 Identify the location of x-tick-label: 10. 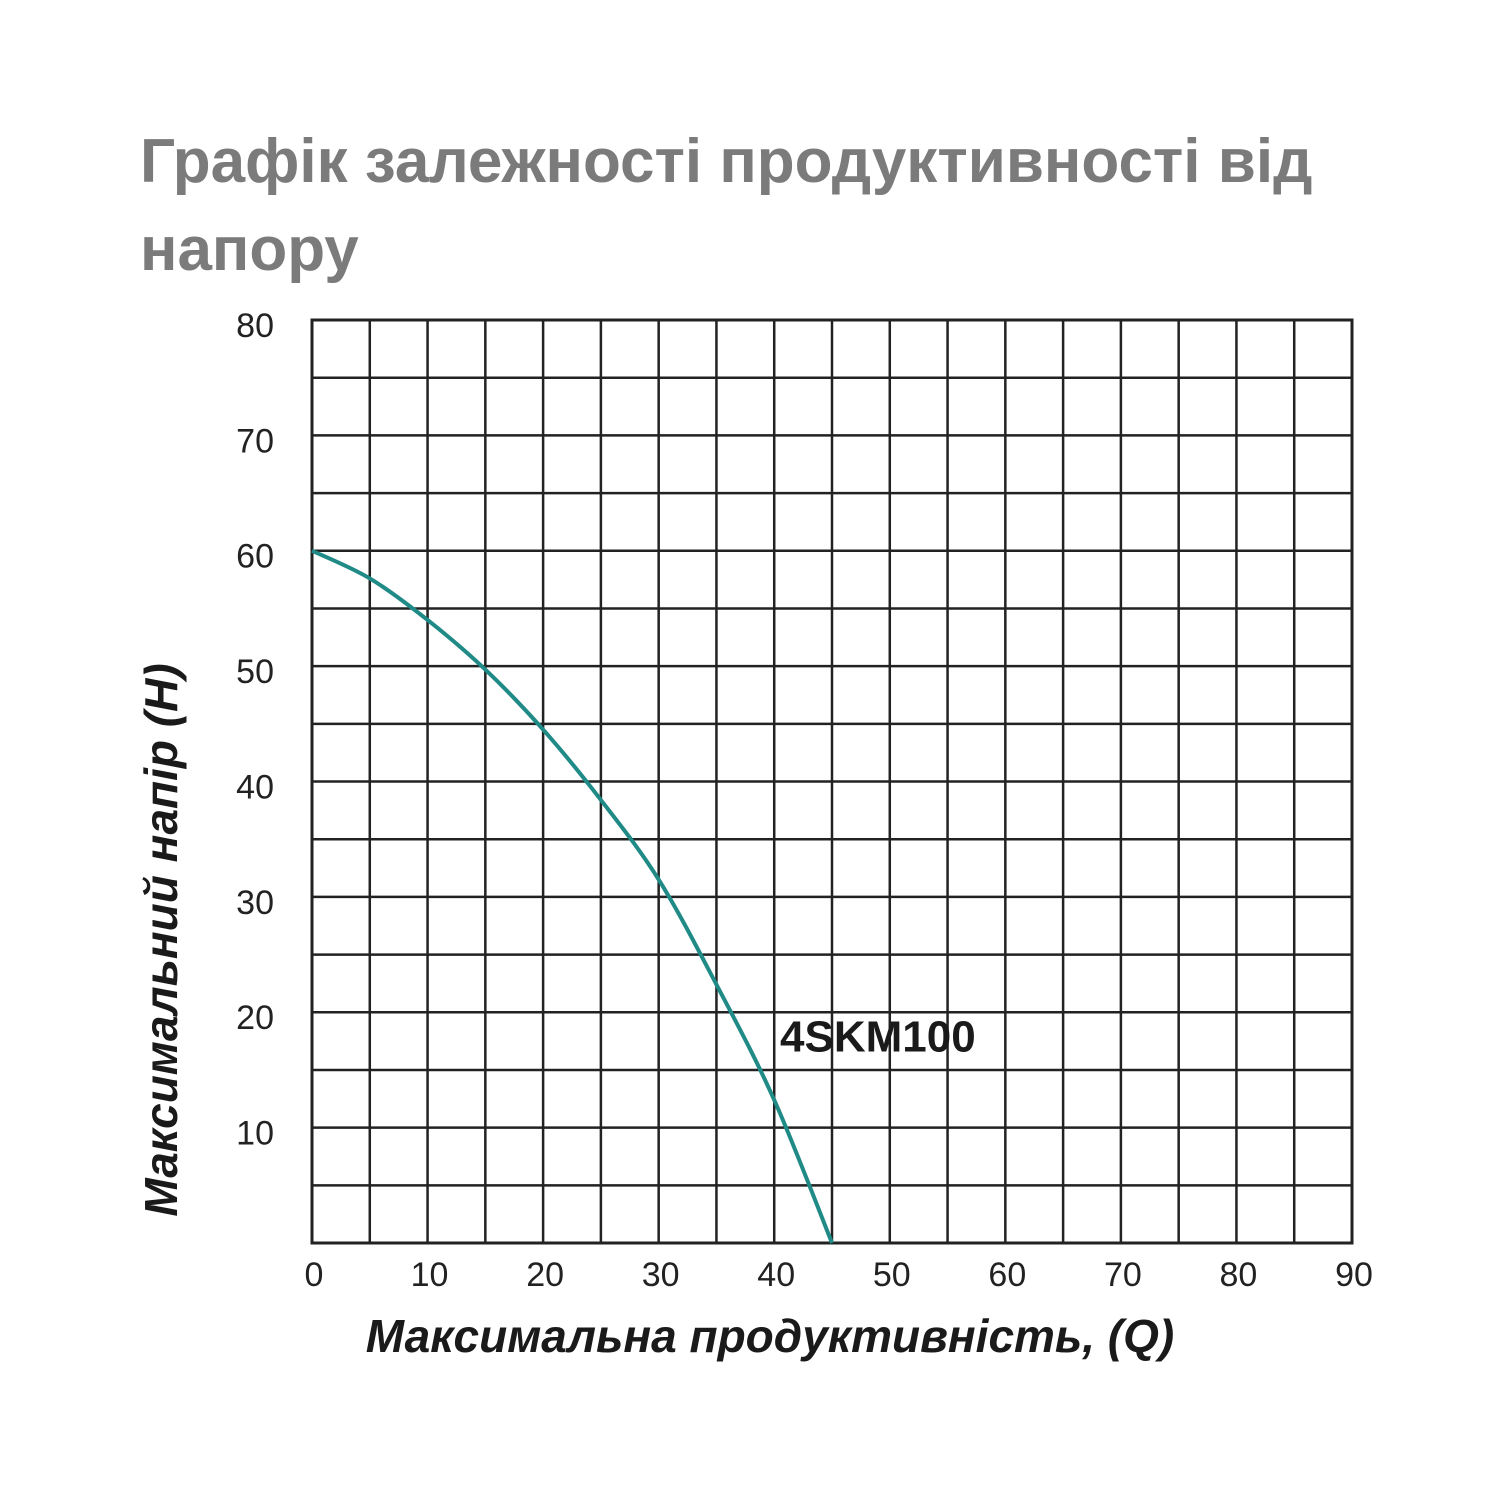
(430, 1275).